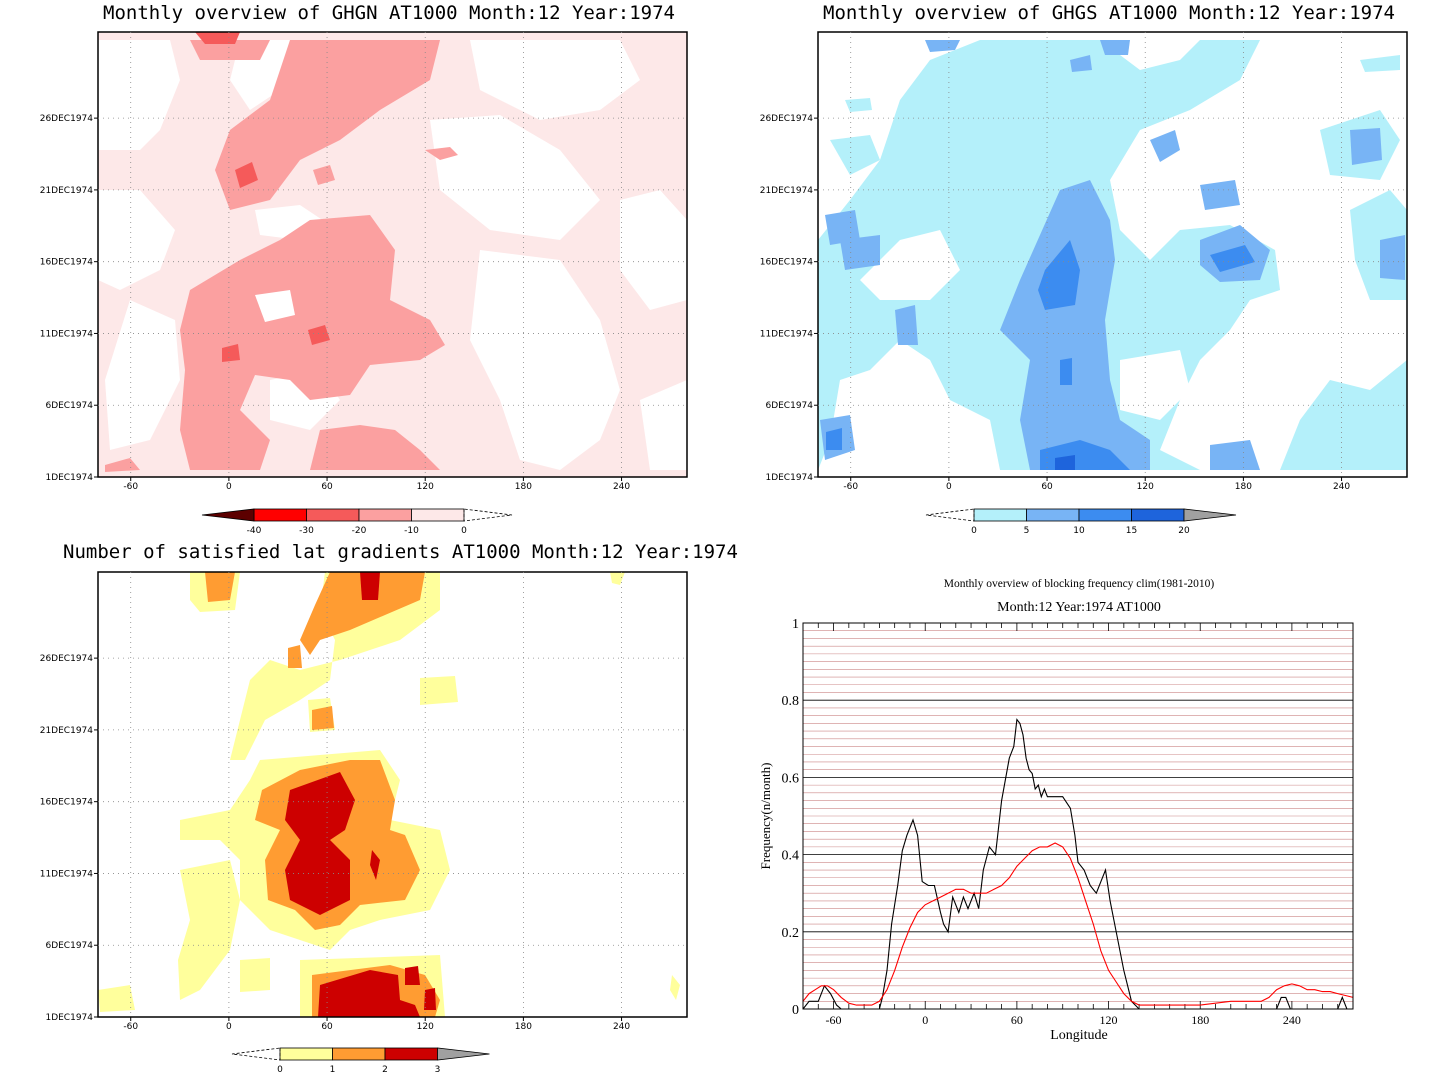  What do you see at coordinates (1210, 515) in the screenshot?
I see `ghgs-colorbar-cap-right` at bounding box center [1210, 515].